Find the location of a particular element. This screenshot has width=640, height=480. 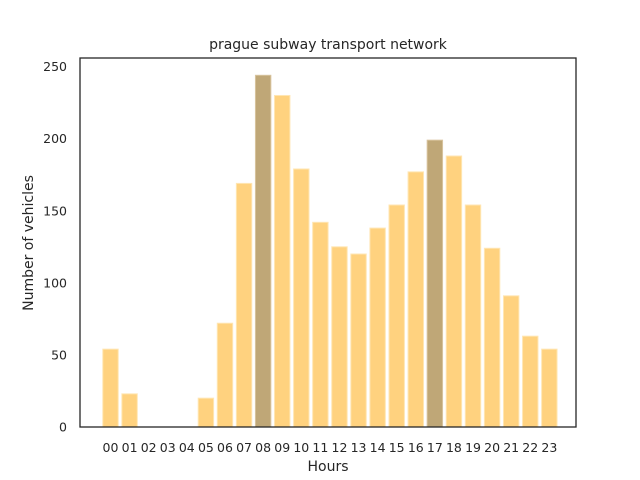

x-tick-label-05: 05 is located at coordinates (206, 447).